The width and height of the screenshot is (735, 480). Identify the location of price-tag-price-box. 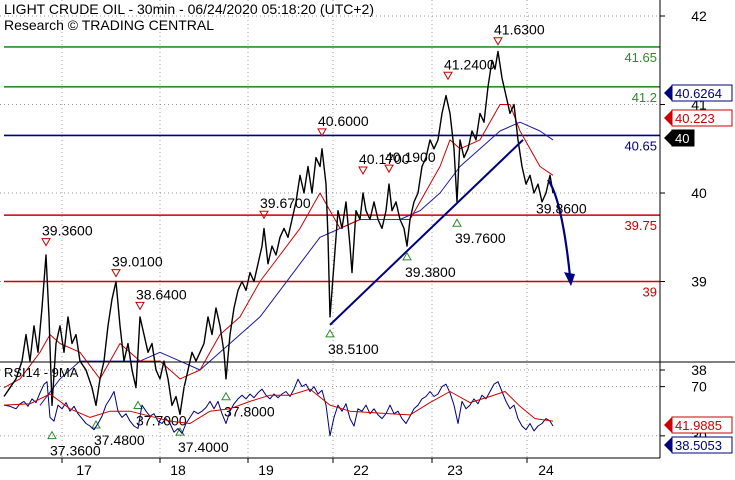
(683, 138).